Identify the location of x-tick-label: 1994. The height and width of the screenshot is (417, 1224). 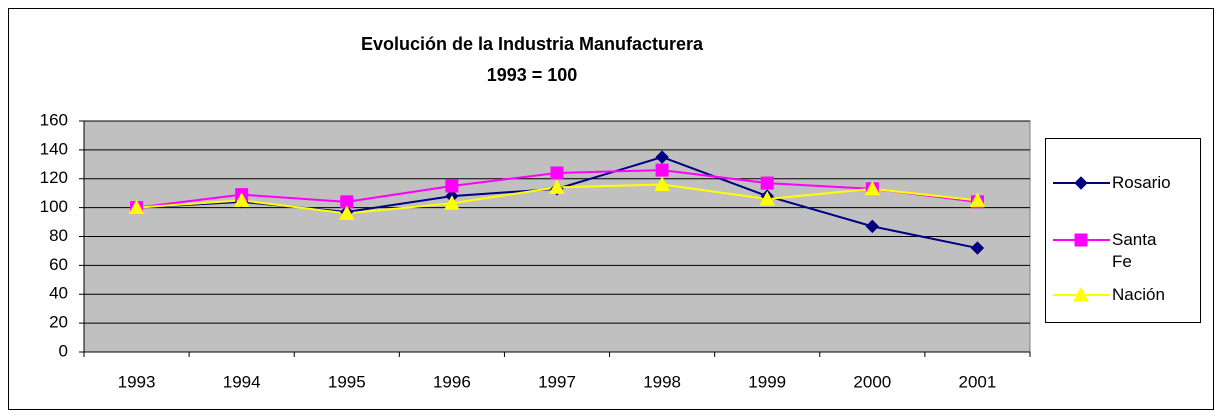
(242, 381).